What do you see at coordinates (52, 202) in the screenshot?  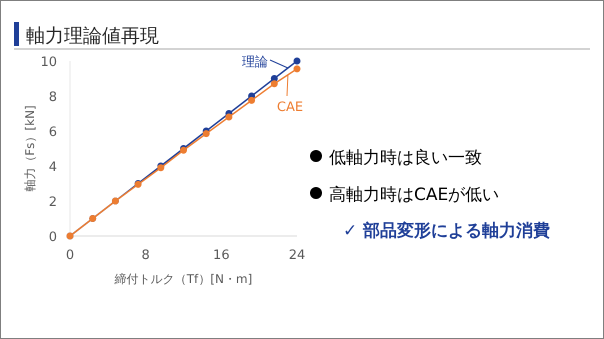 I see `y-tick-label: 2` at bounding box center [52, 202].